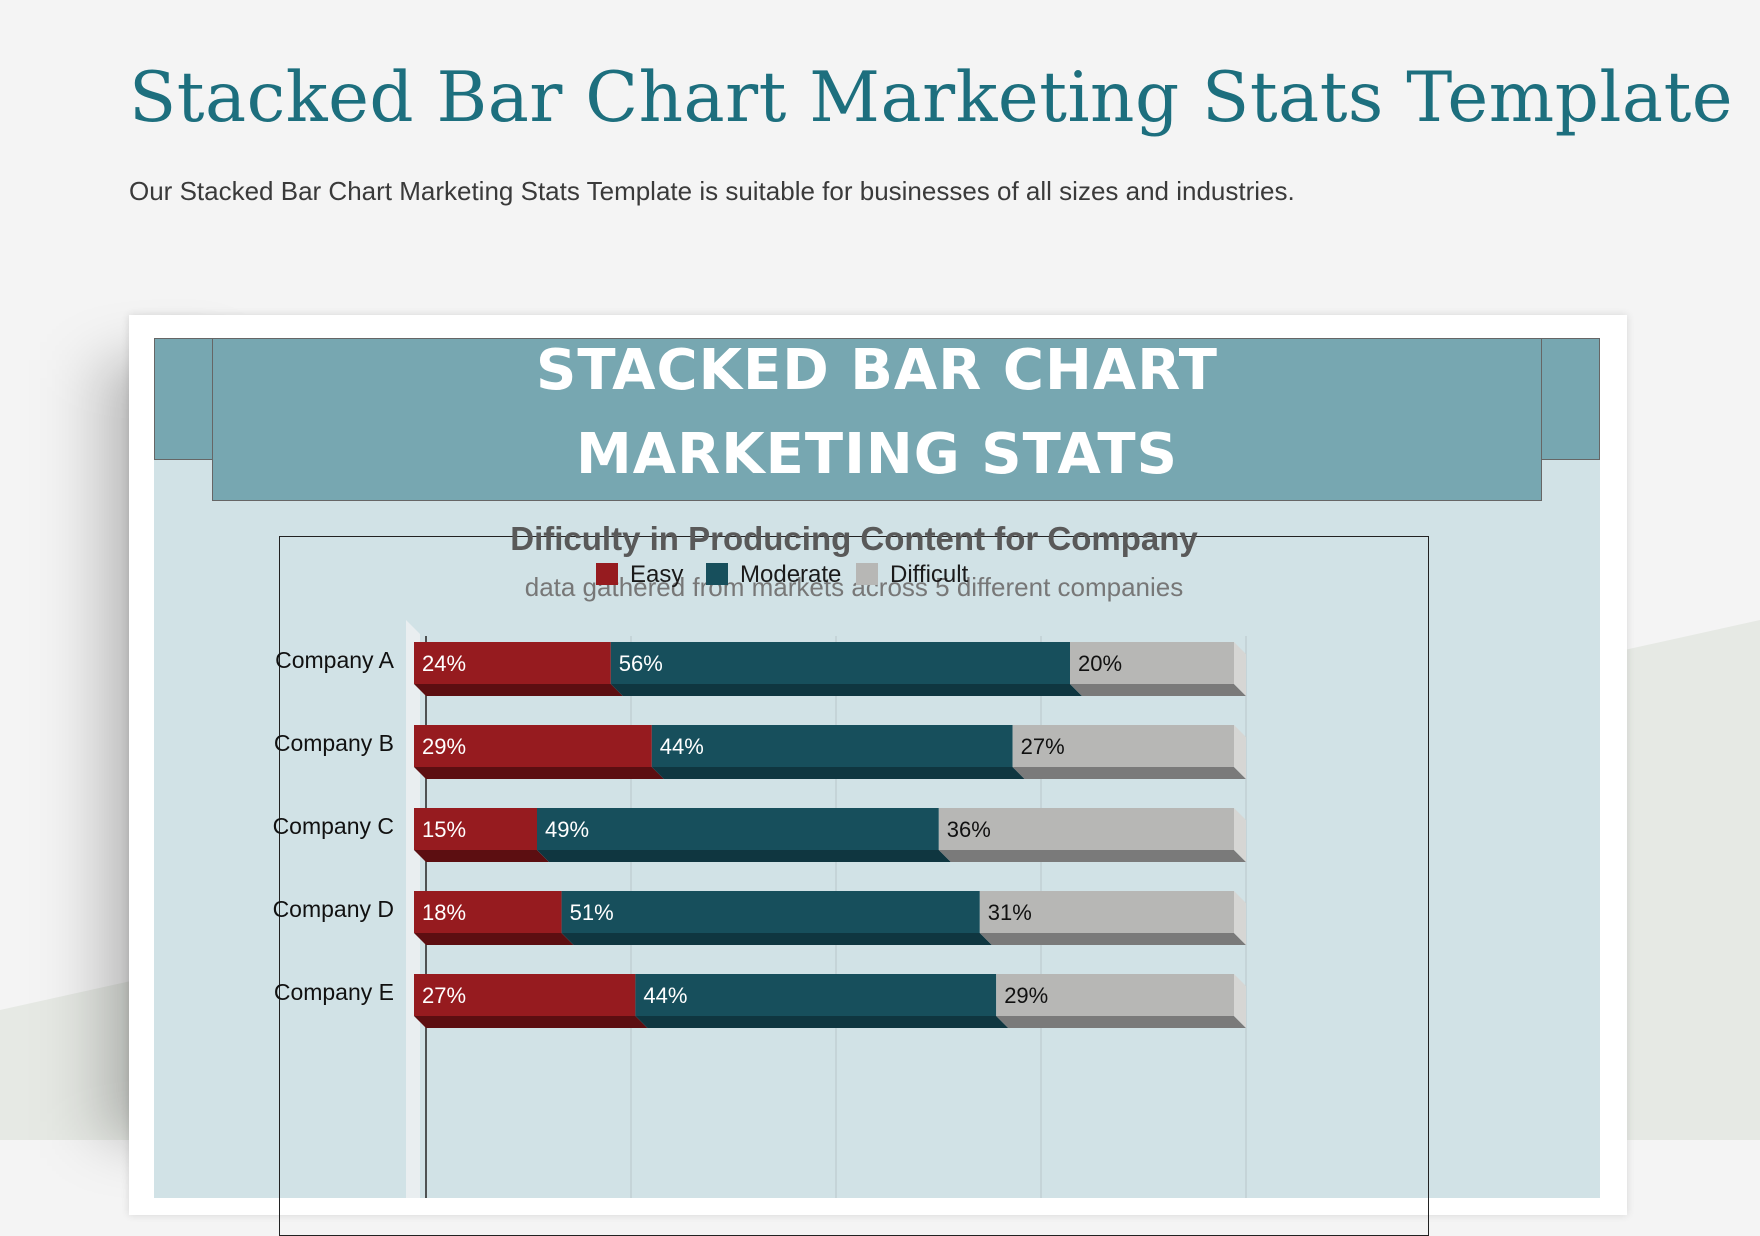 The image size is (1760, 1236). Describe the element at coordinates (969, 829) in the screenshot. I see `data-label: 36%` at that location.